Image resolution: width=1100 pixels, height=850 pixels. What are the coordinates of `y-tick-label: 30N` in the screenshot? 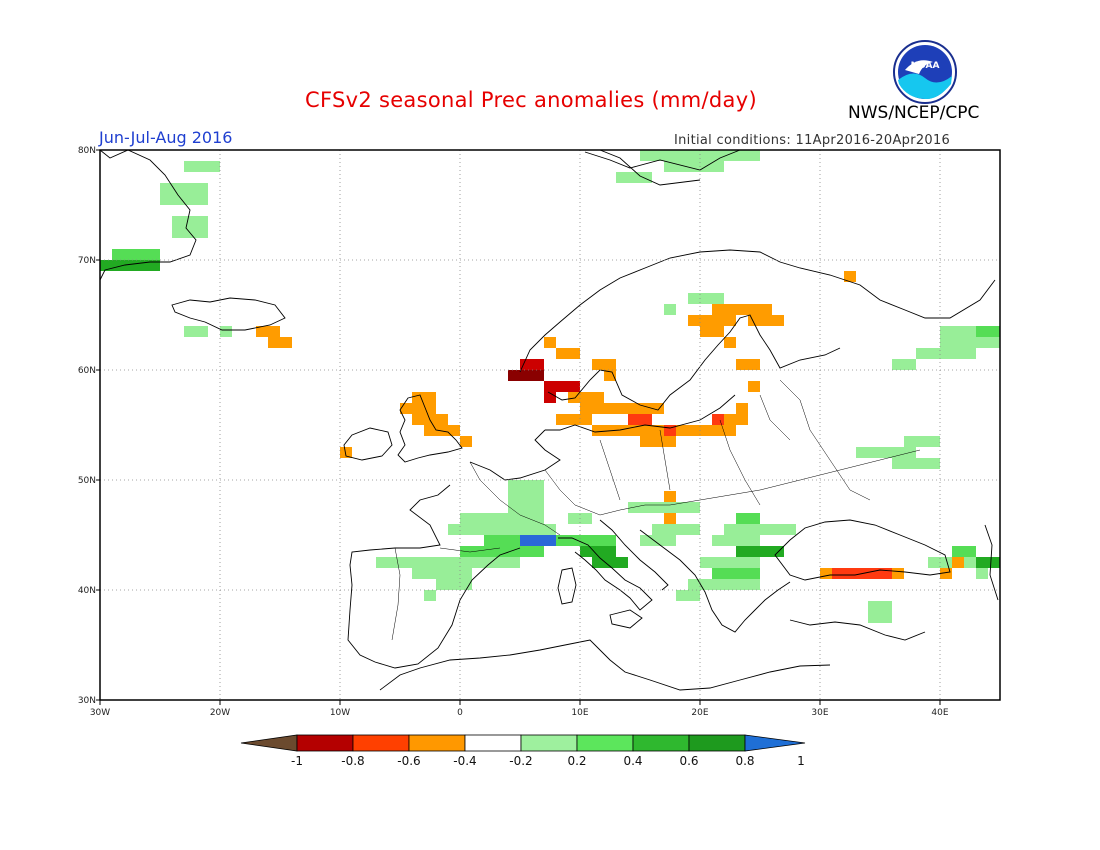 It's located at (87, 701).